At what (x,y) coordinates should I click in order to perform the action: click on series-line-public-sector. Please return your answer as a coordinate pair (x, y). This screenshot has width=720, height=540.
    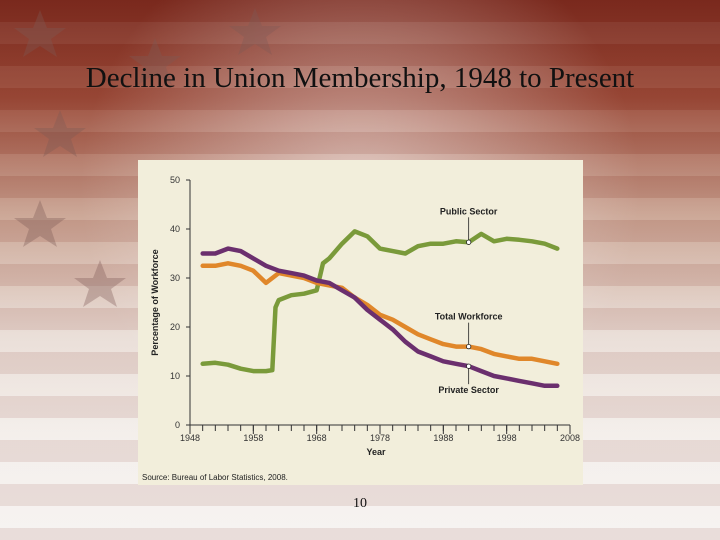
    Looking at the image, I should click on (380, 301).